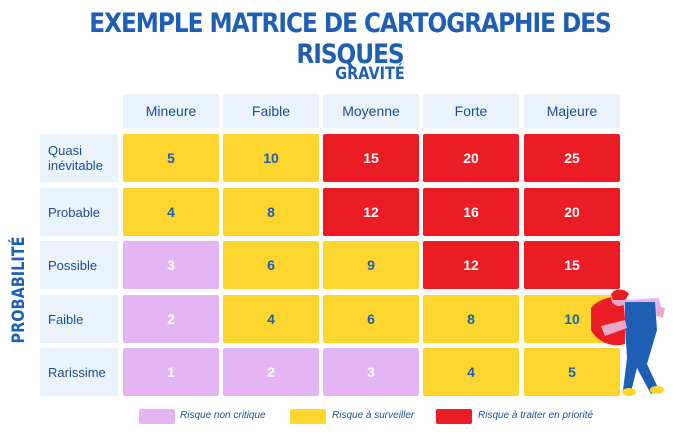 This screenshot has width=700, height=439. Describe the element at coordinates (471, 212) in the screenshot. I see `risk-cell: 16` at that location.